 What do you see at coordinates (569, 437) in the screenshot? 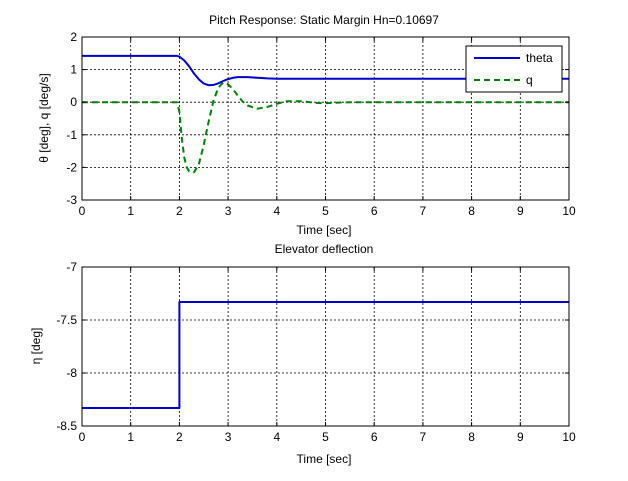
I see `elevator-deflection-xtick-label: 10` at bounding box center [569, 437].